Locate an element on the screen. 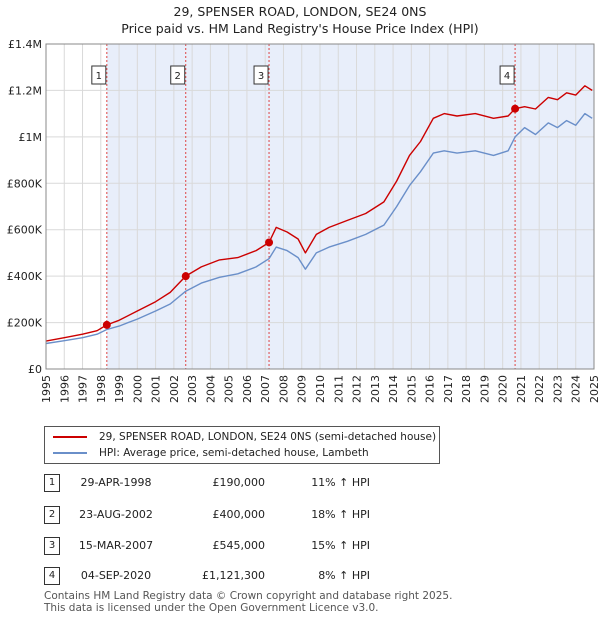  x-tick-label: 2015 is located at coordinates (411, 389).